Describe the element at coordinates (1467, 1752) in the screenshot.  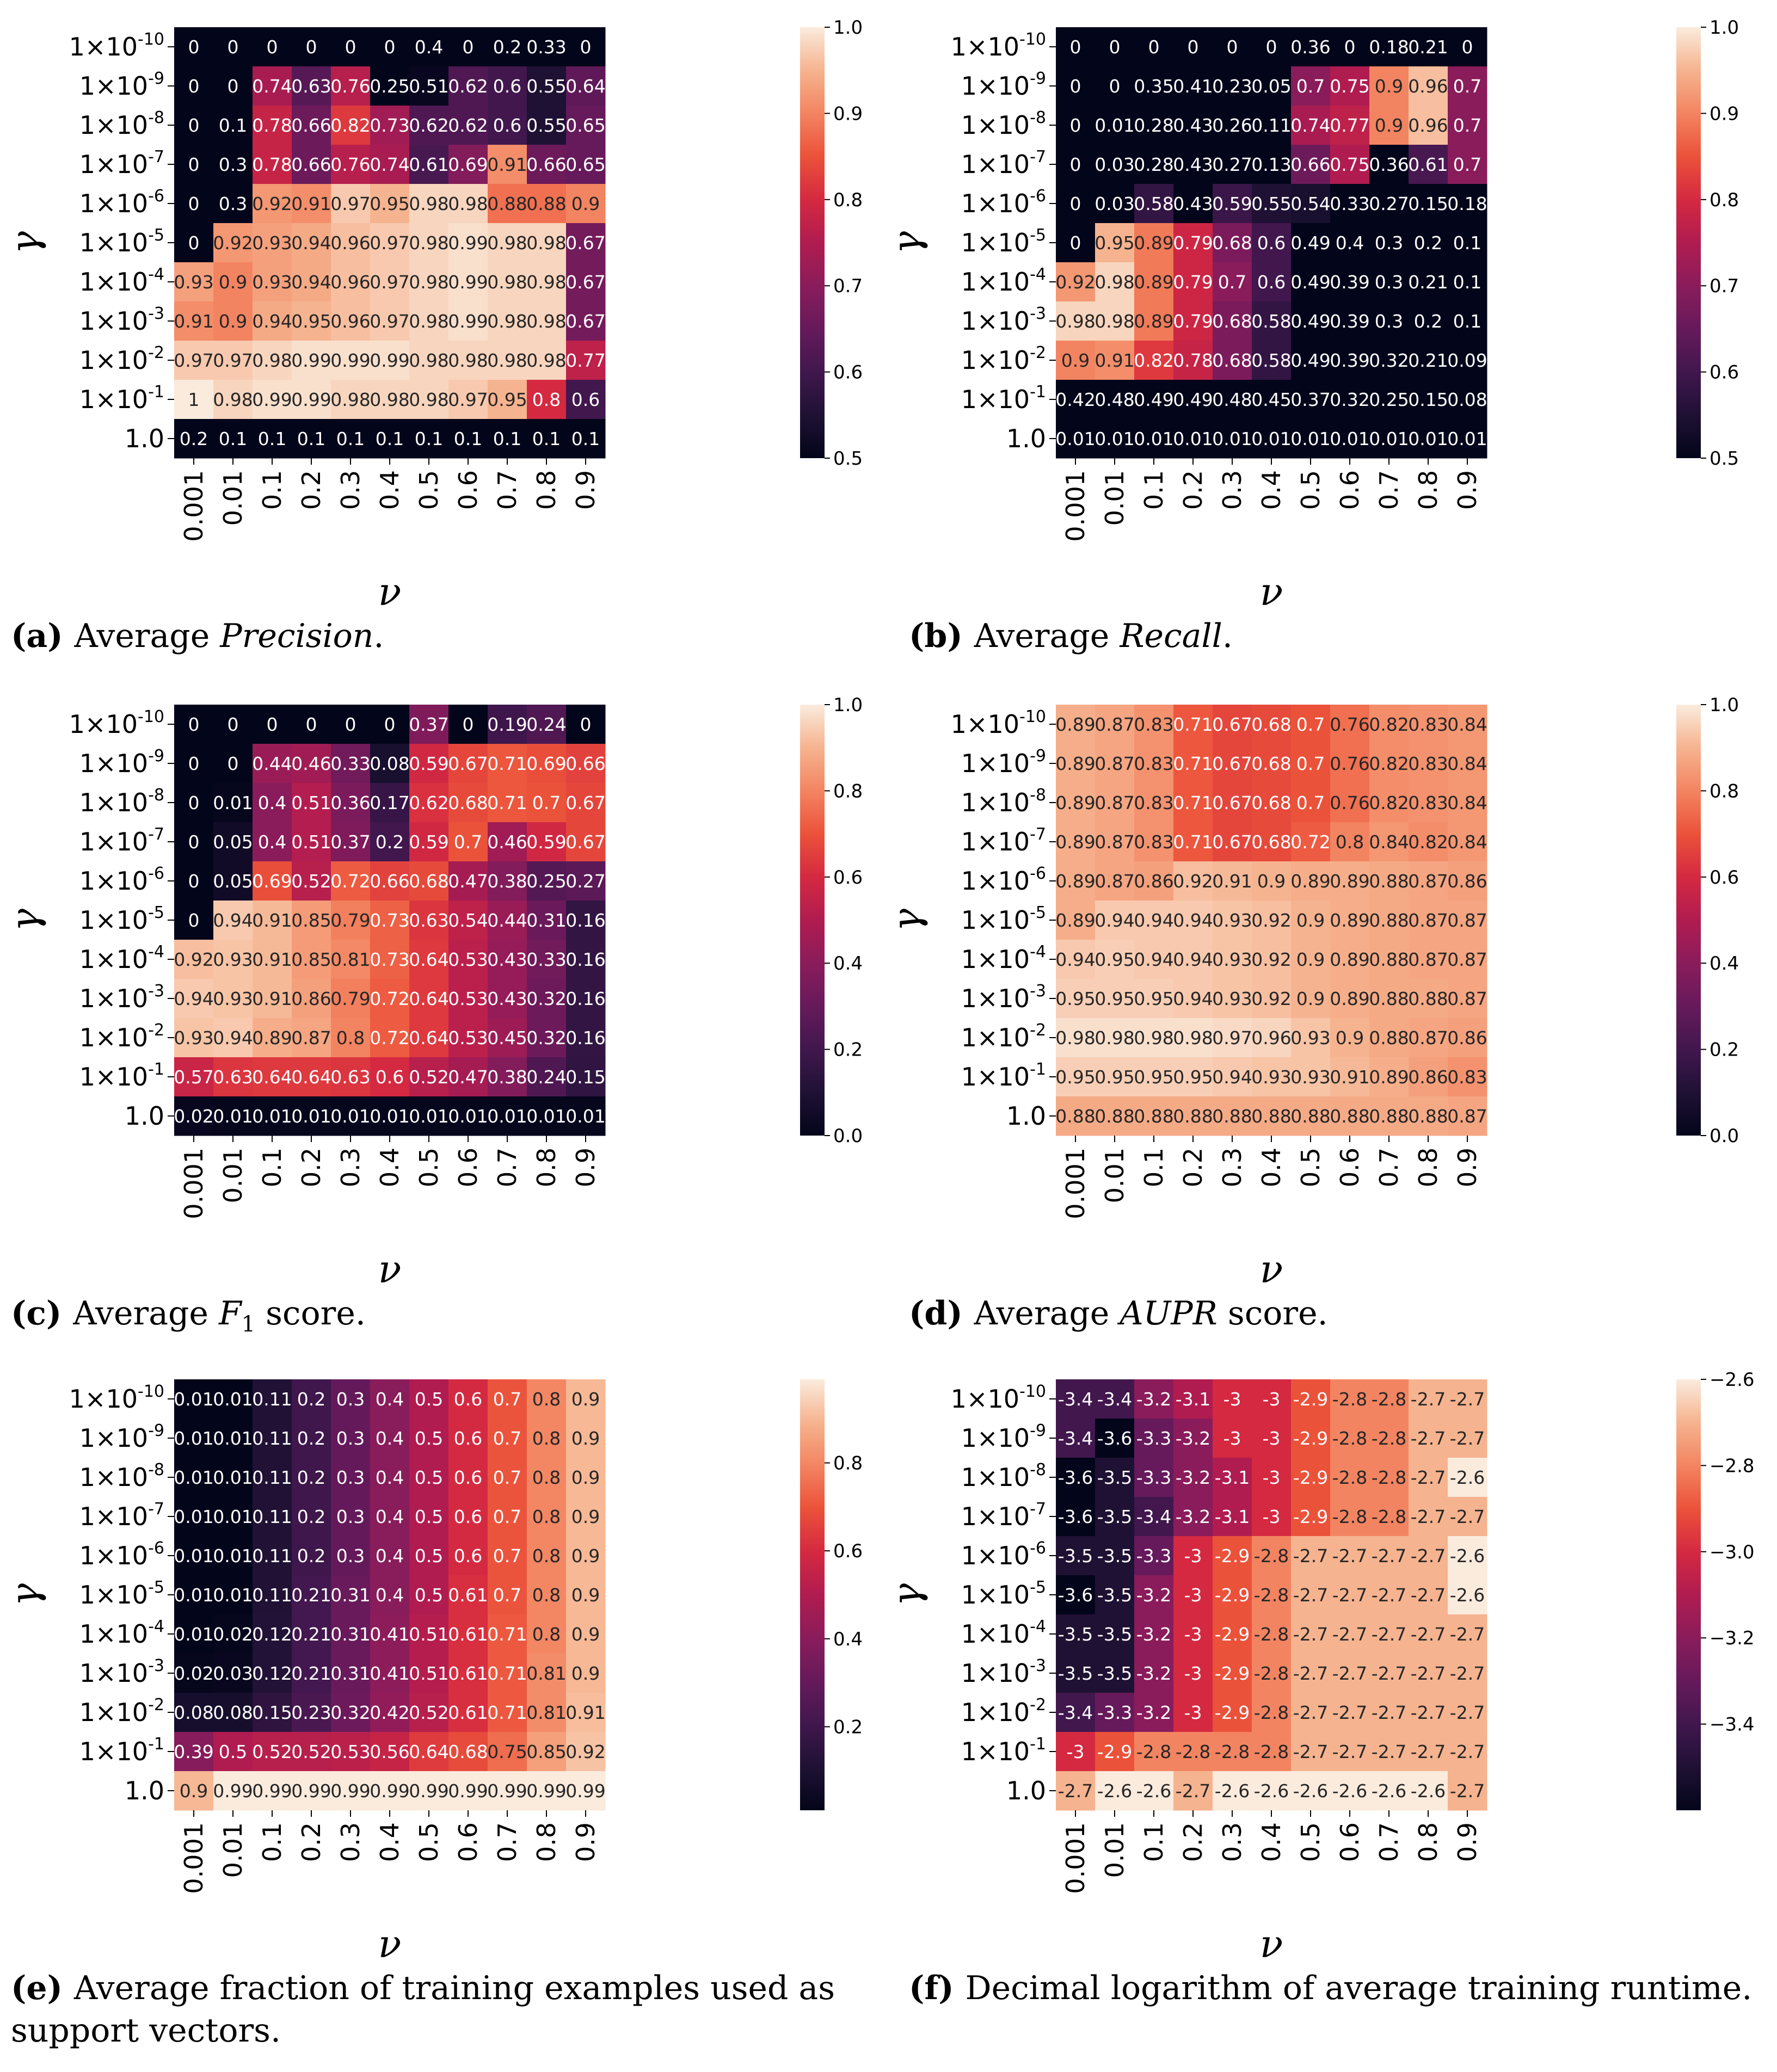
I see `cell-f-r9-c10` at that location.